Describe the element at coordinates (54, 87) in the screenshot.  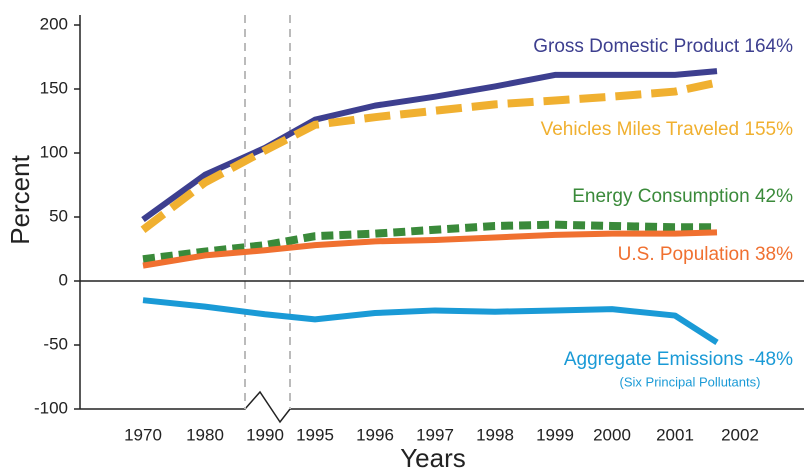
I see `y-tick-label: 150` at that location.